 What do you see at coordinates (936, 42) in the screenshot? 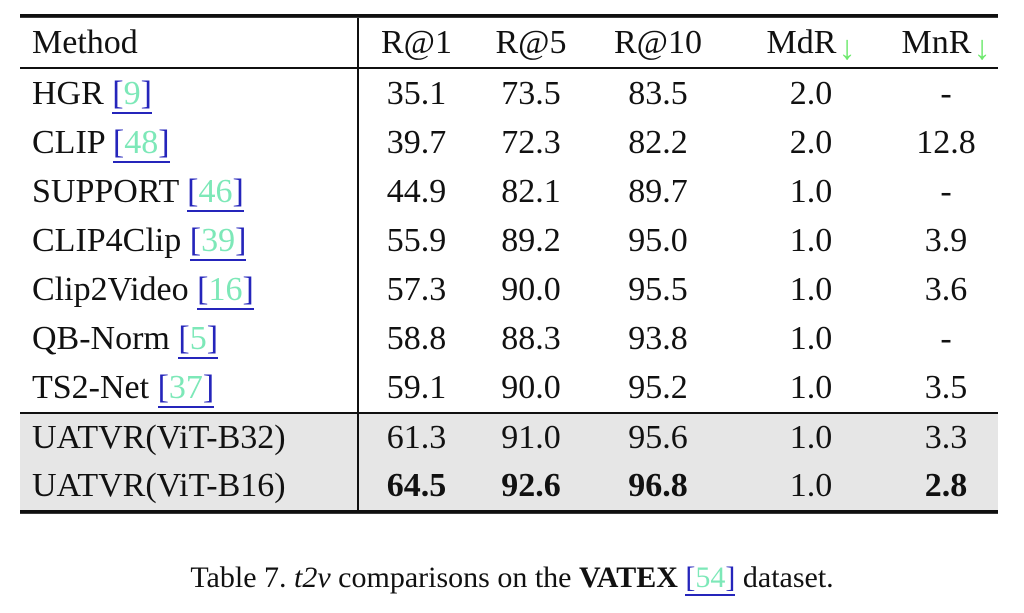
I see `col-mnr-label: MnR` at bounding box center [936, 42].